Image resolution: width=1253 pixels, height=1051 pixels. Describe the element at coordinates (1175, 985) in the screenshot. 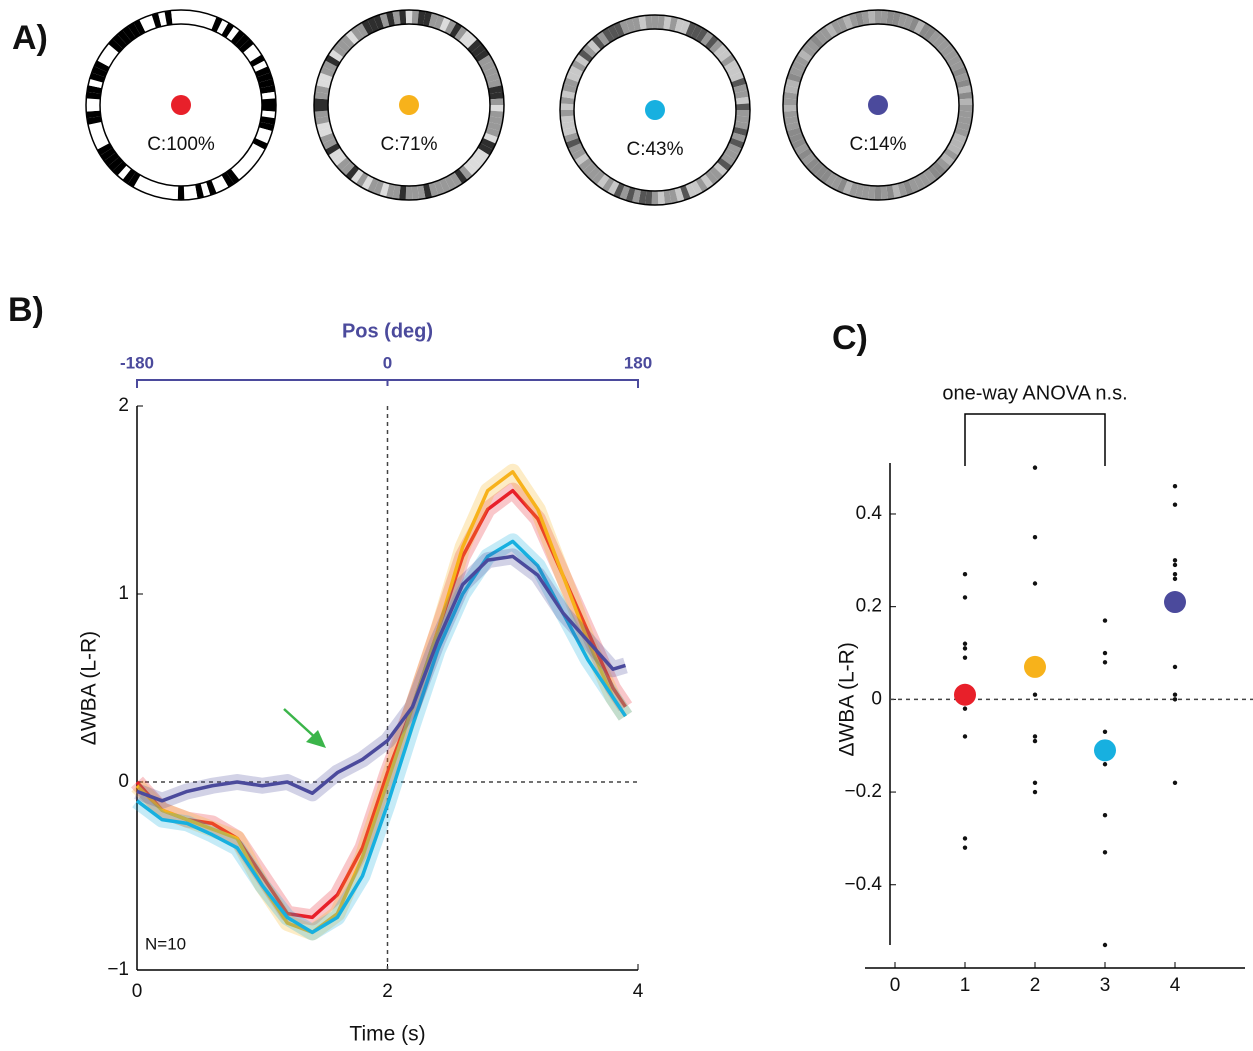

I see `x-tick-label: 4` at that location.